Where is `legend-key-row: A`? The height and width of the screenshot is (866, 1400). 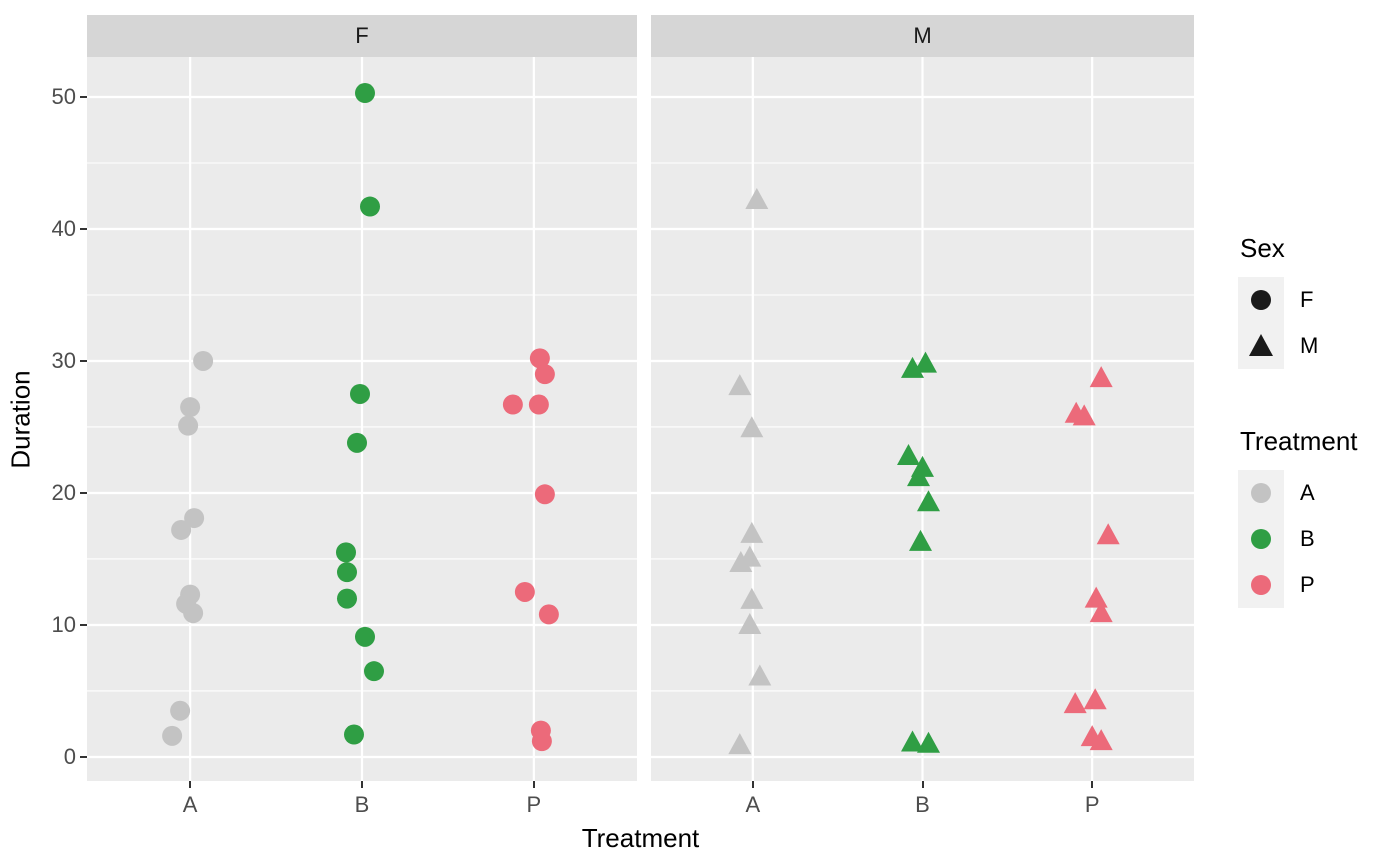 legend-key-row: A is located at coordinates (1298, 493).